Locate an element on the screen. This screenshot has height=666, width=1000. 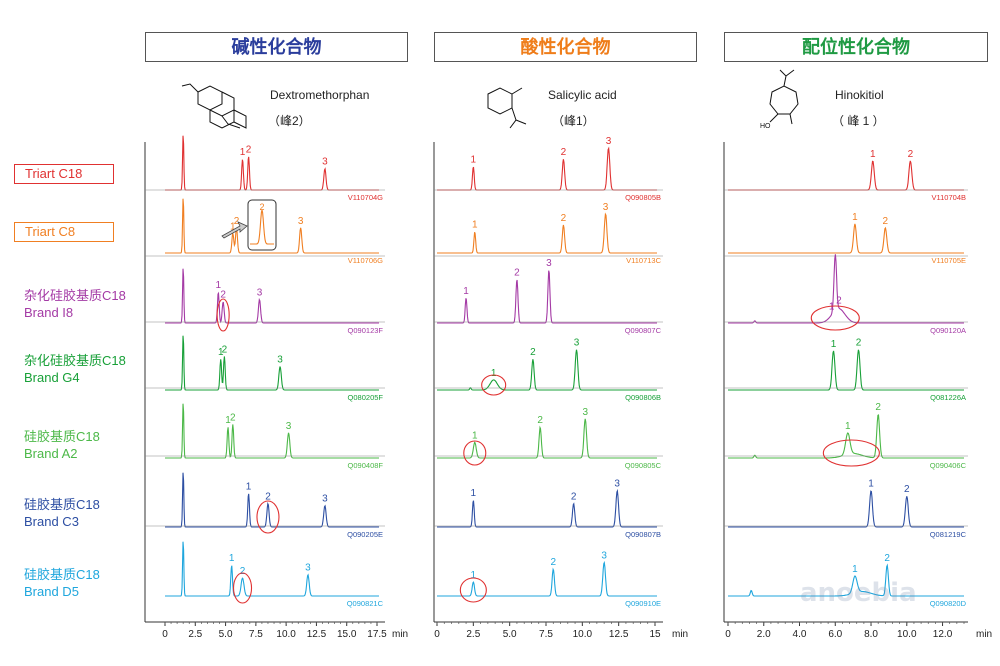
x-tick-label: 2.0 is located at coordinates (764, 634).